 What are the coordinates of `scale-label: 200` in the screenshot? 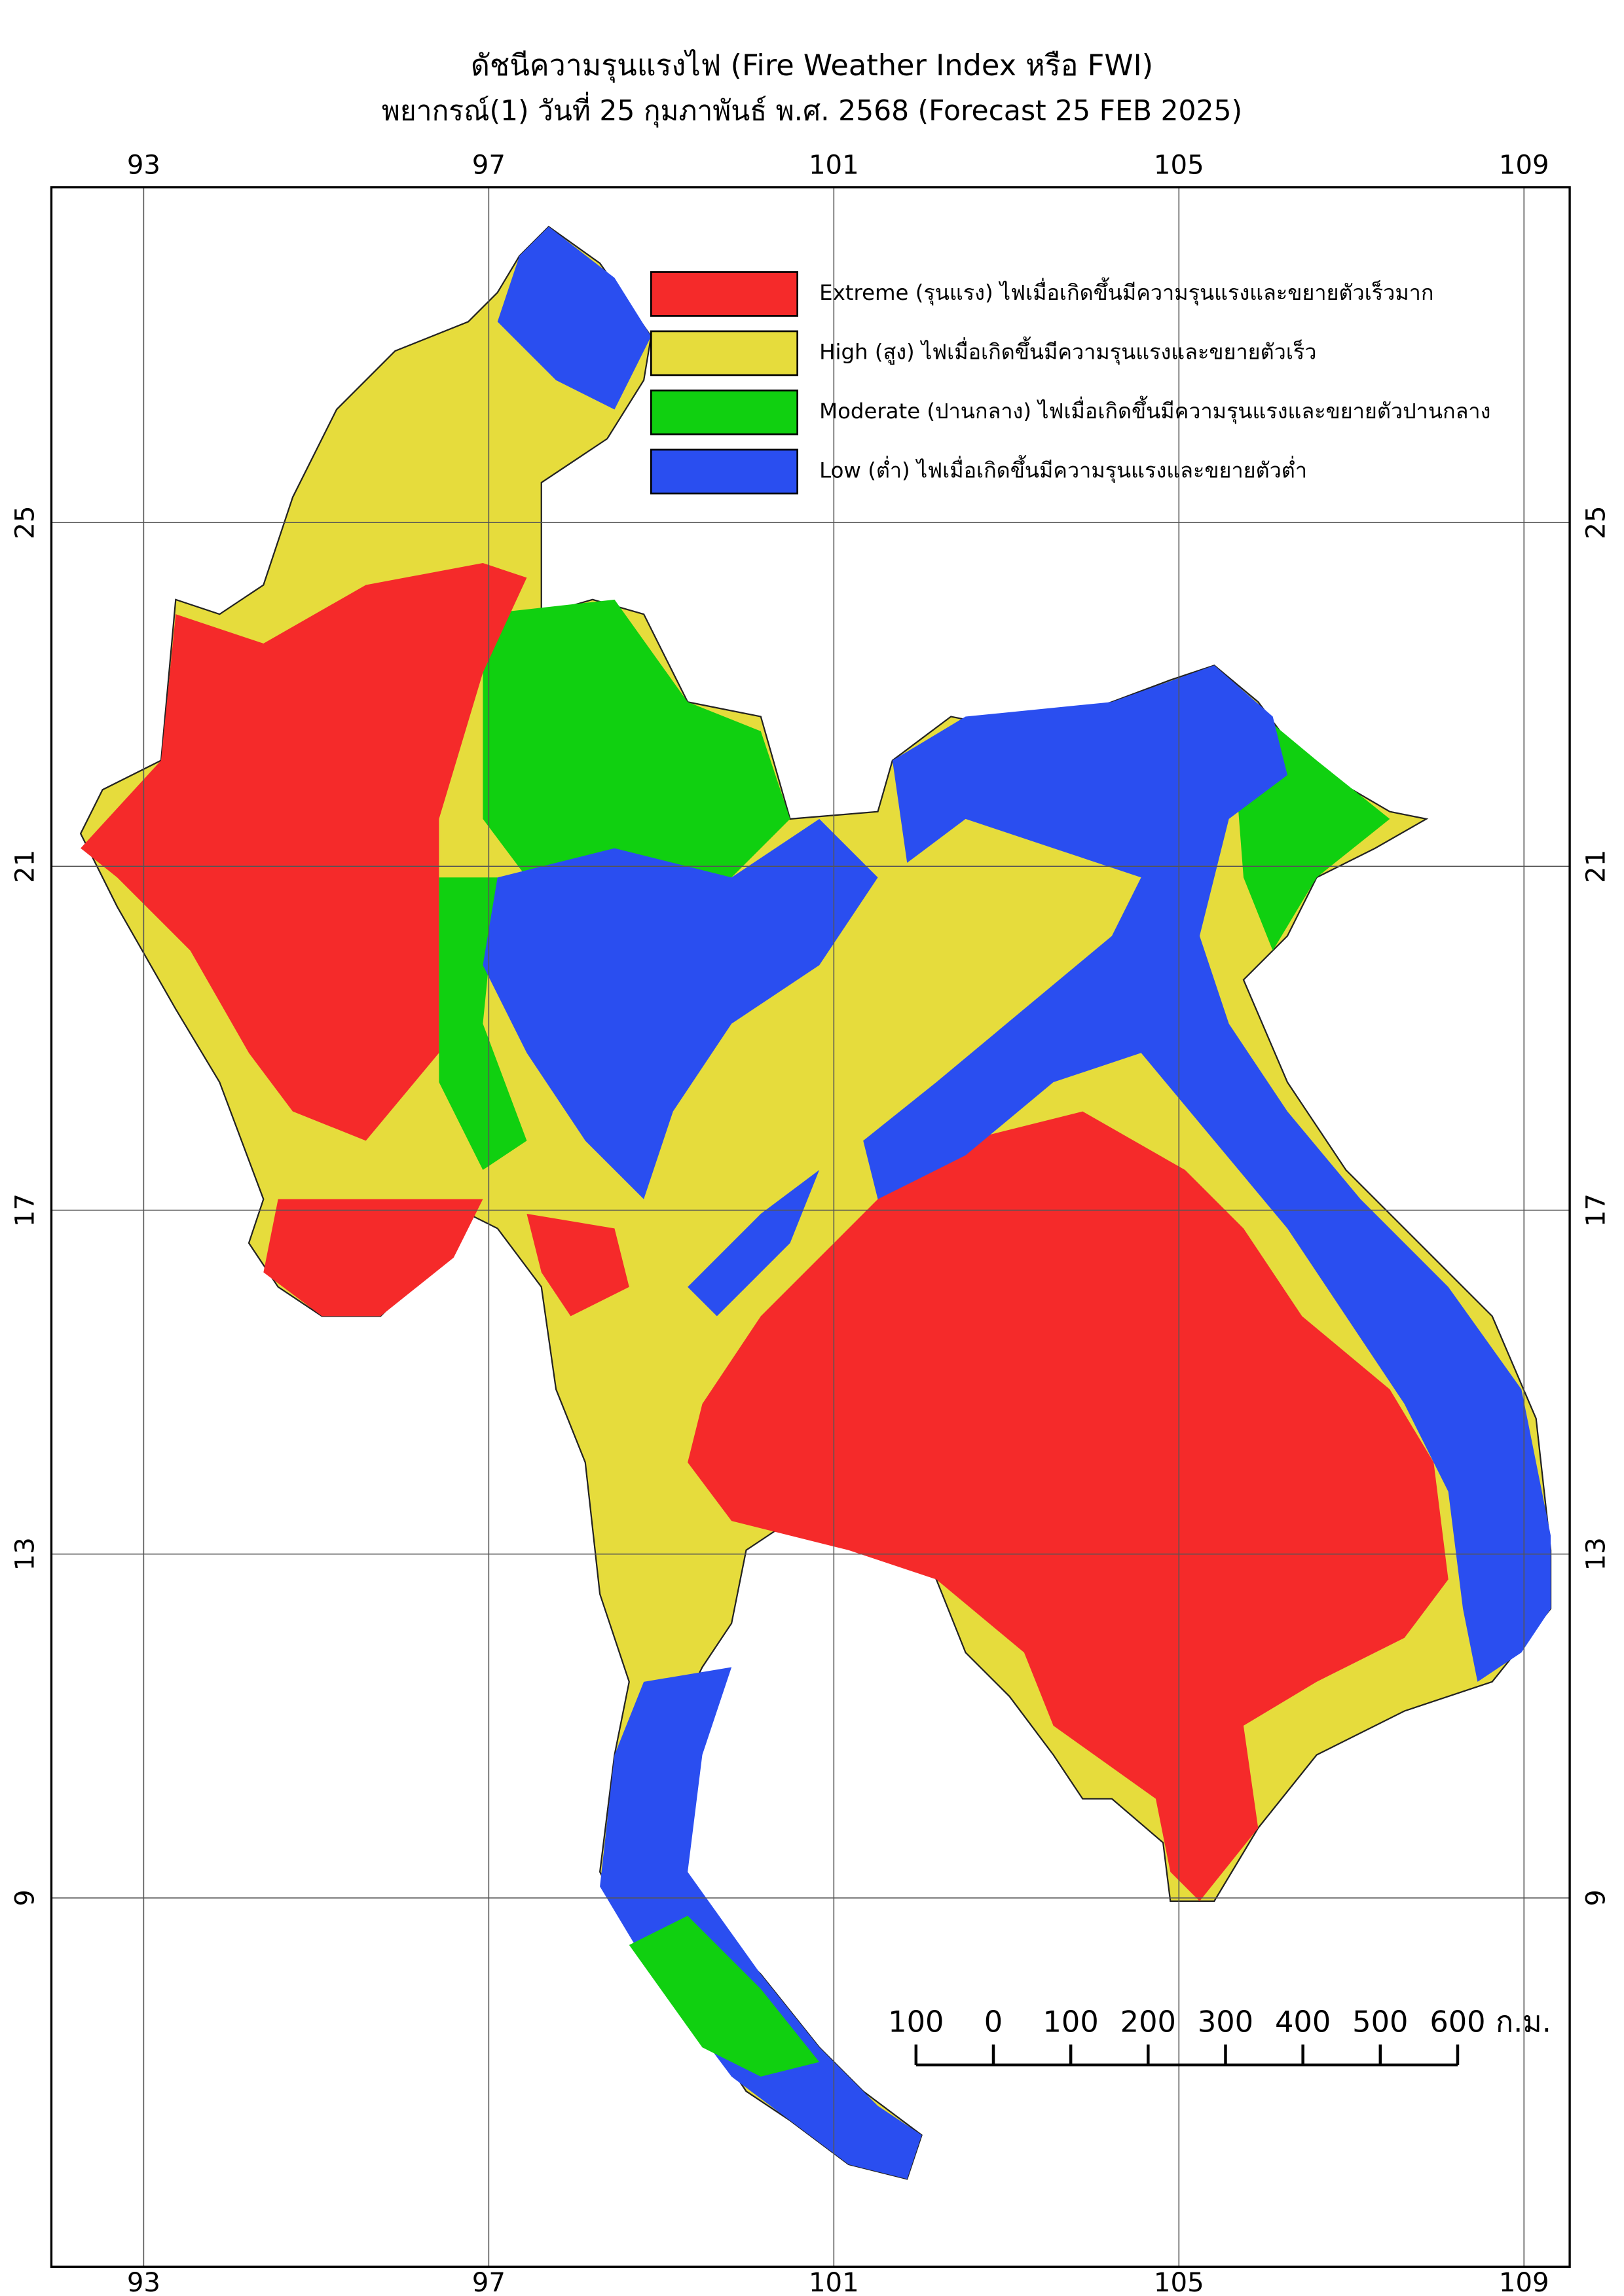 It's located at (1148, 2022).